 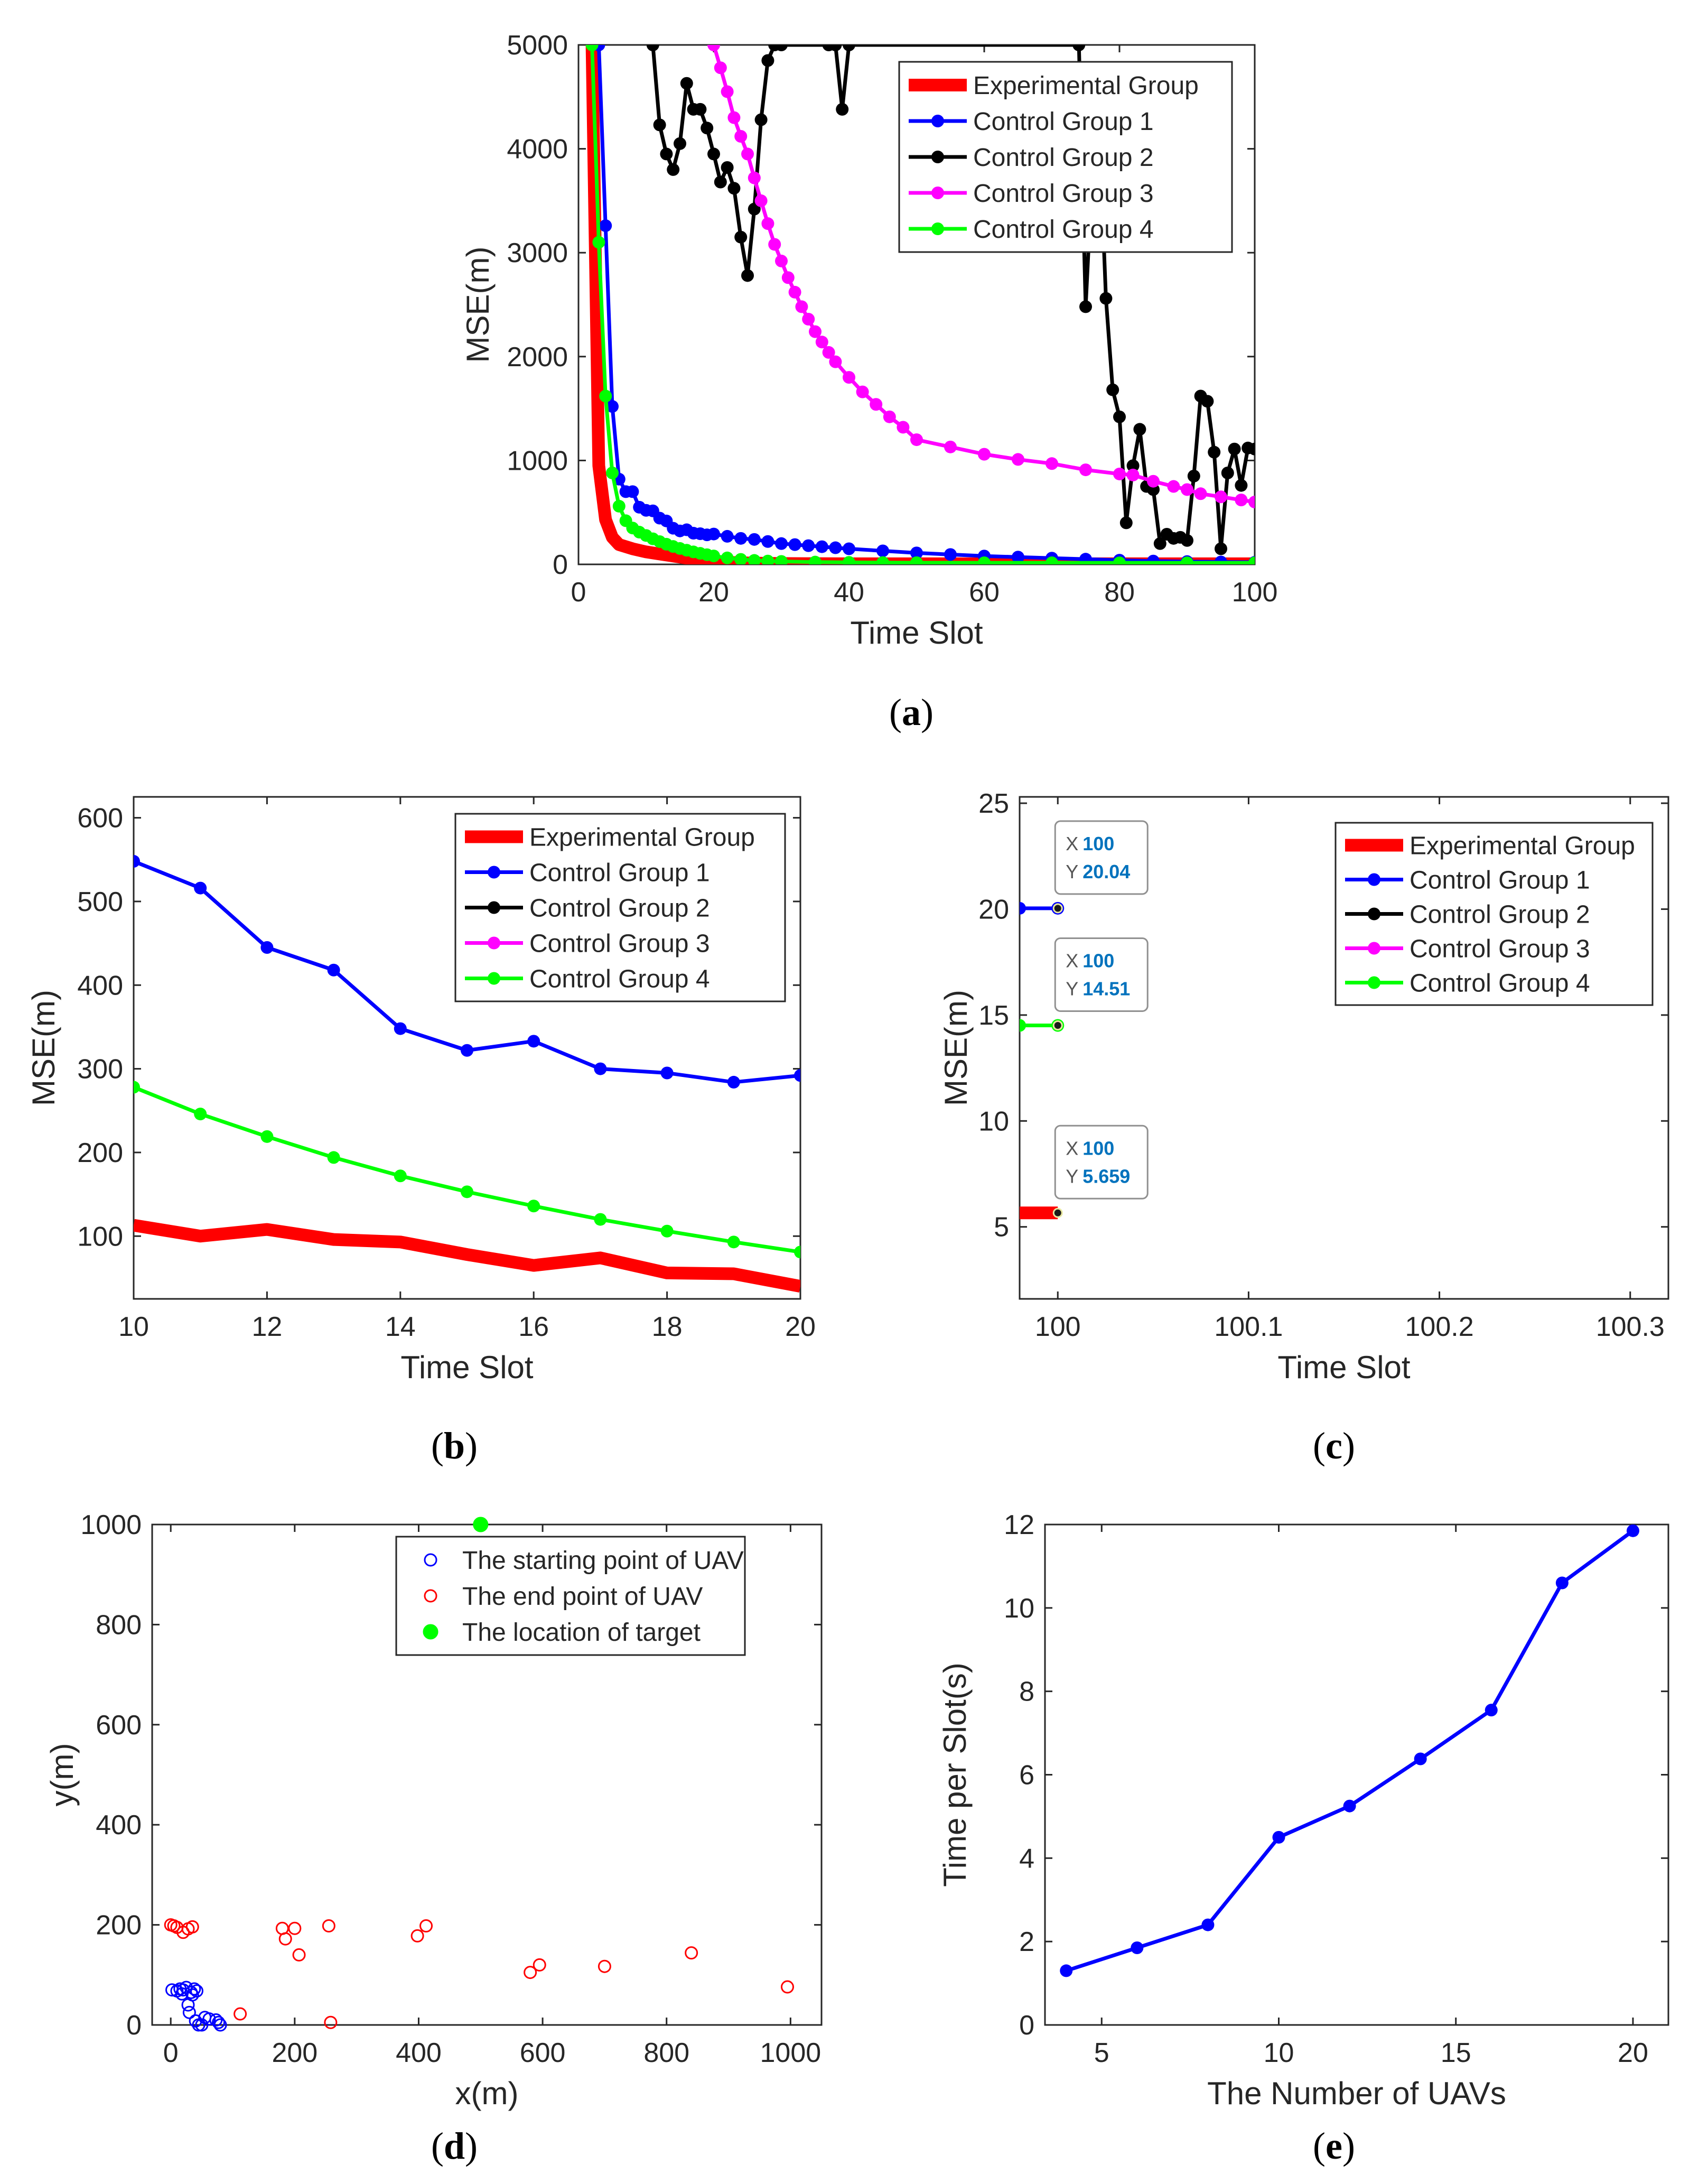 I want to click on caption-c: (c), so click(x=1334, y=1446).